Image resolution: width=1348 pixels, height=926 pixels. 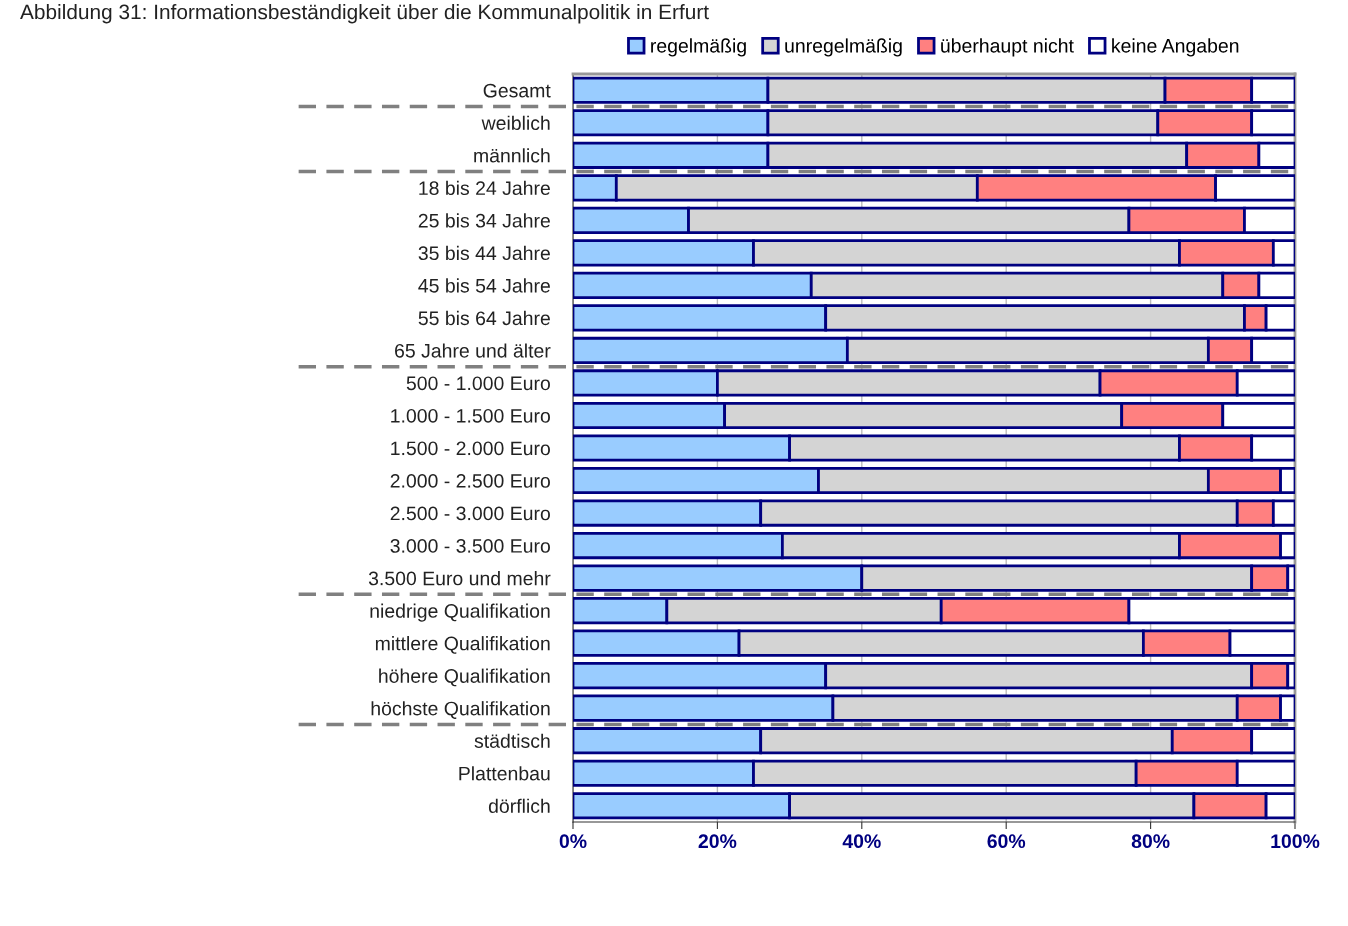 I want to click on x-tick-label: 80%, so click(x=1150, y=841).